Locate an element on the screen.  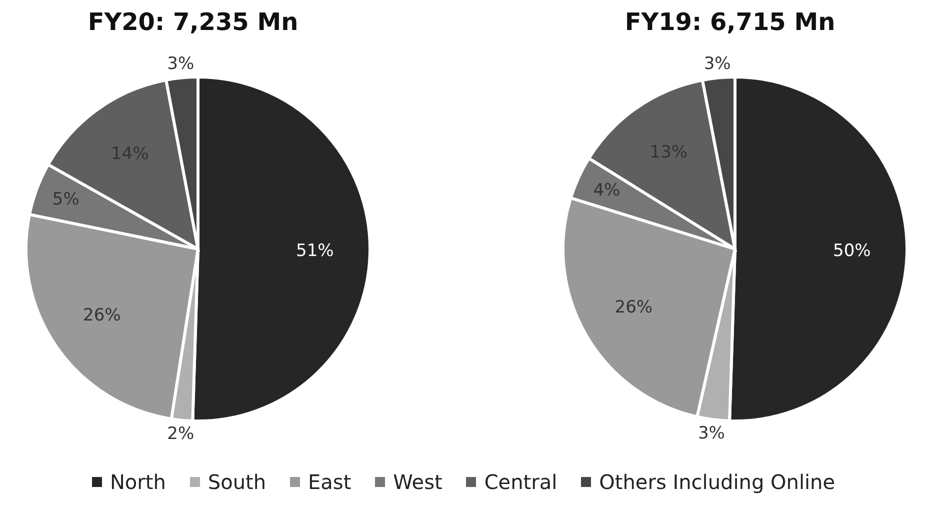
data-label: 2% is located at coordinates (180, 434).